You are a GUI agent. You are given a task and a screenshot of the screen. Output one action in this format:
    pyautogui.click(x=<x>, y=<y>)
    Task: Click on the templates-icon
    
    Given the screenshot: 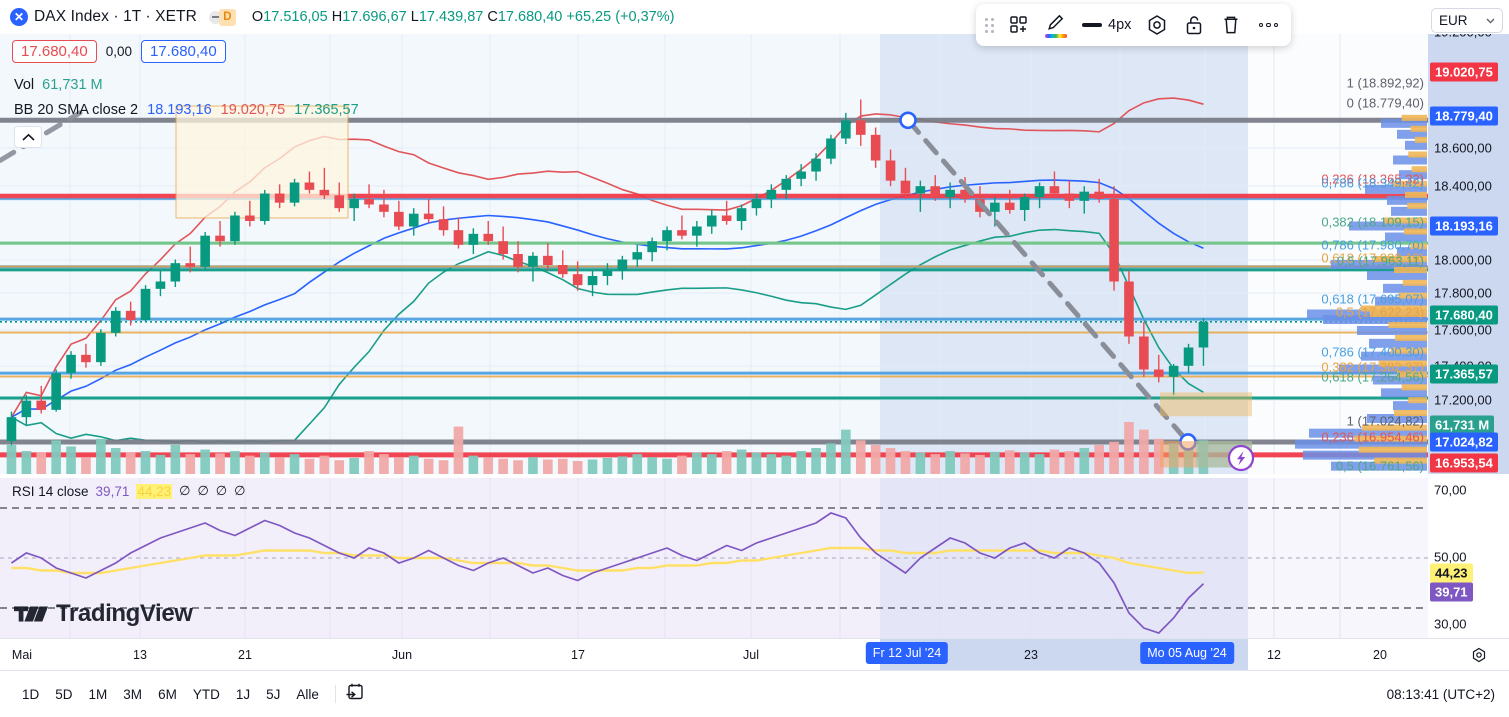 What is the action you would take?
    pyautogui.click(x=1019, y=25)
    